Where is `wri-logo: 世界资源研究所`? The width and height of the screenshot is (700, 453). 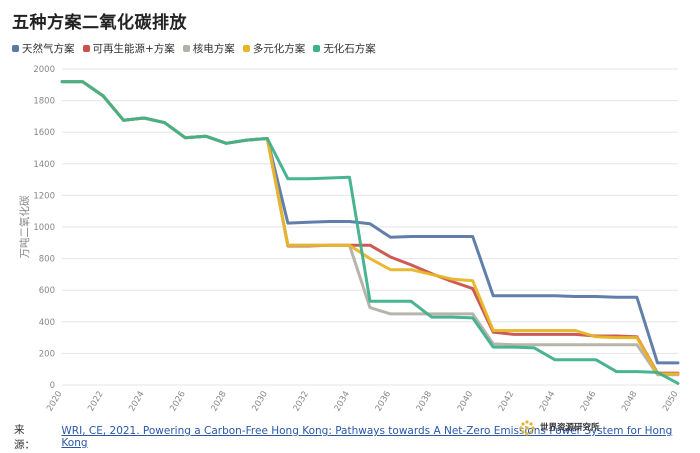
wri-logo: 世界资源研究所 is located at coordinates (559, 428).